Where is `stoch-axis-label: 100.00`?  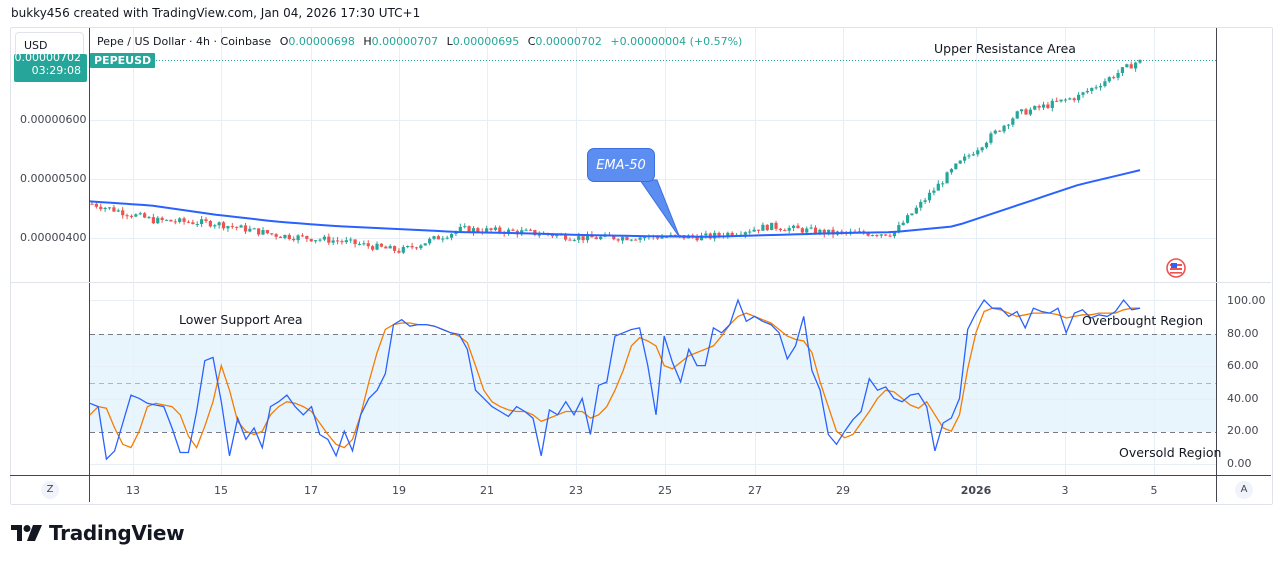
stoch-axis-label: 100.00 is located at coordinates (1246, 300).